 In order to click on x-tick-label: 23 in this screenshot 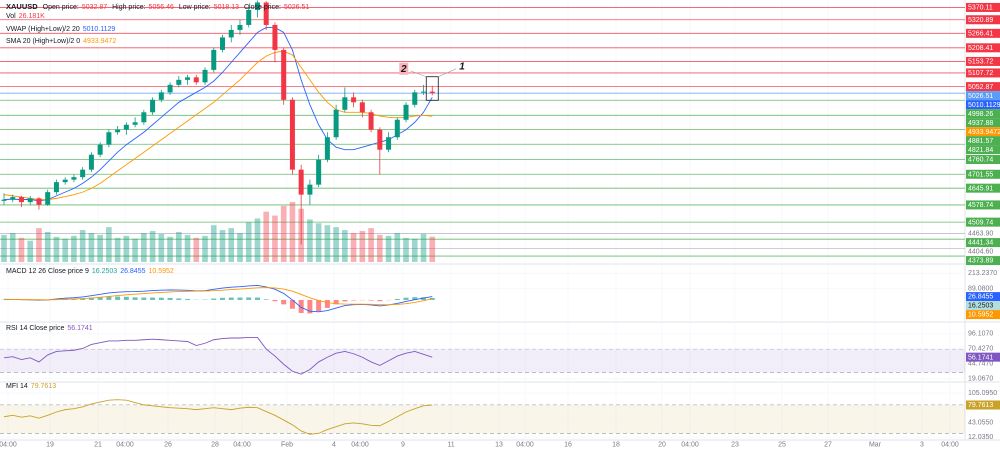, I will do `click(735, 444)`.